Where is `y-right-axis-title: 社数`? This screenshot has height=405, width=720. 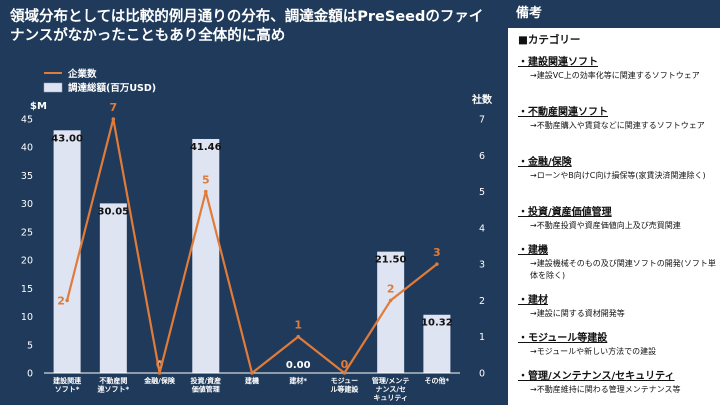 y-right-axis-title: 社数 is located at coordinates (482, 99).